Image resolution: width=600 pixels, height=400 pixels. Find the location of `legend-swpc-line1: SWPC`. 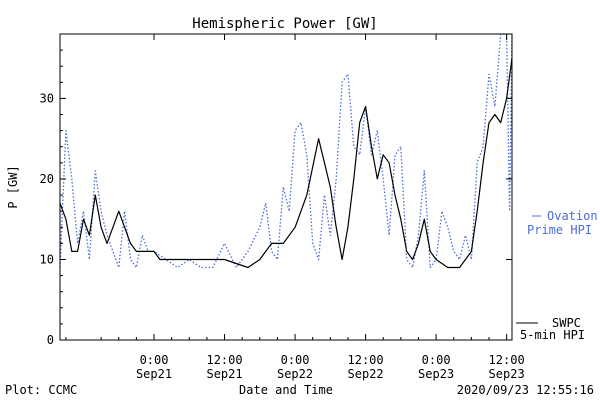

legend-swpc-line1: SWPC is located at coordinates (566, 323).